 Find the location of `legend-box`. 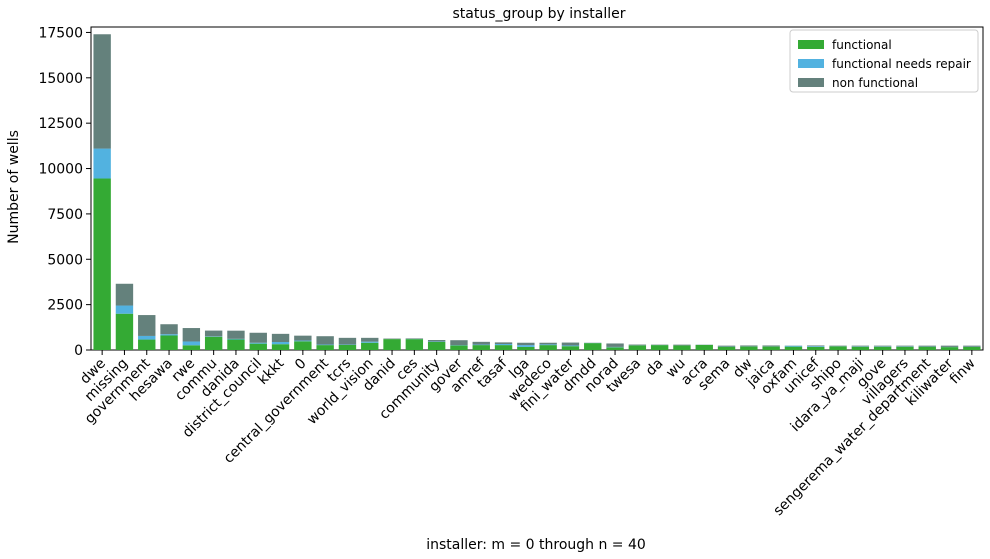

legend-box is located at coordinates (884, 61).